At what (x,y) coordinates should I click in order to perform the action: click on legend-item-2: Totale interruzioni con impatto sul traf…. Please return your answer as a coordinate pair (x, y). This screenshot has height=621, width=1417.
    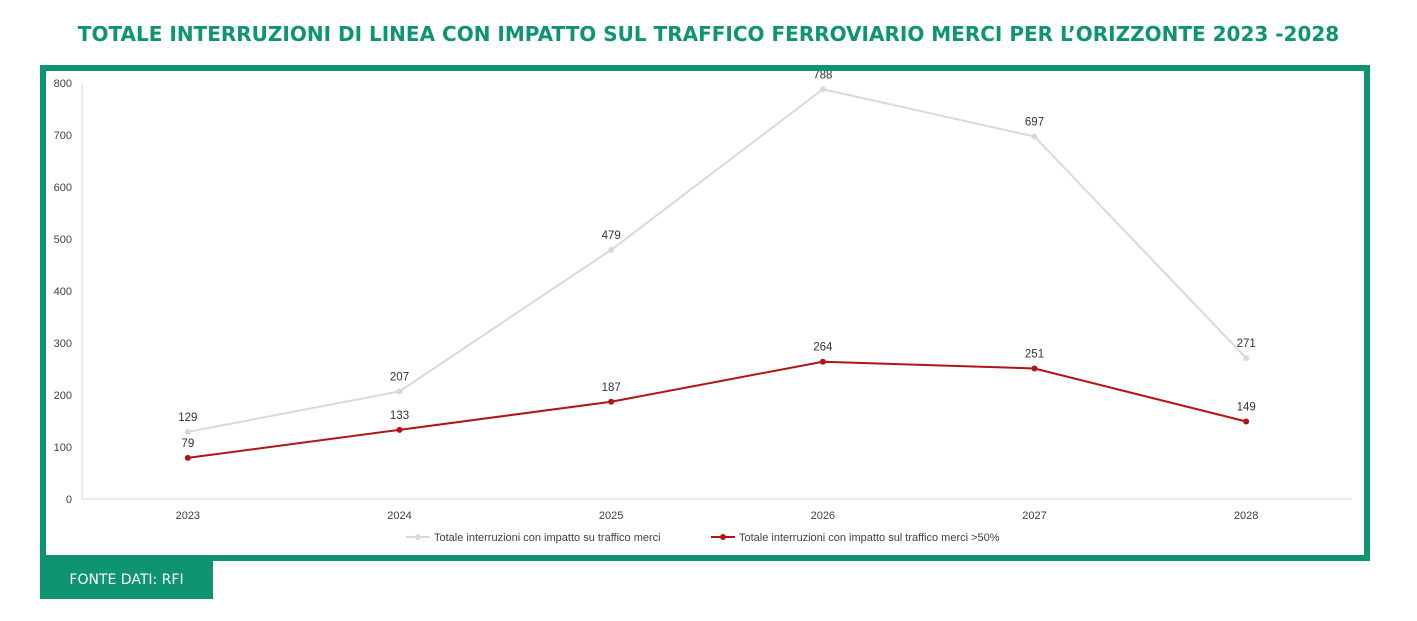
    Looking at the image, I should click on (855, 538).